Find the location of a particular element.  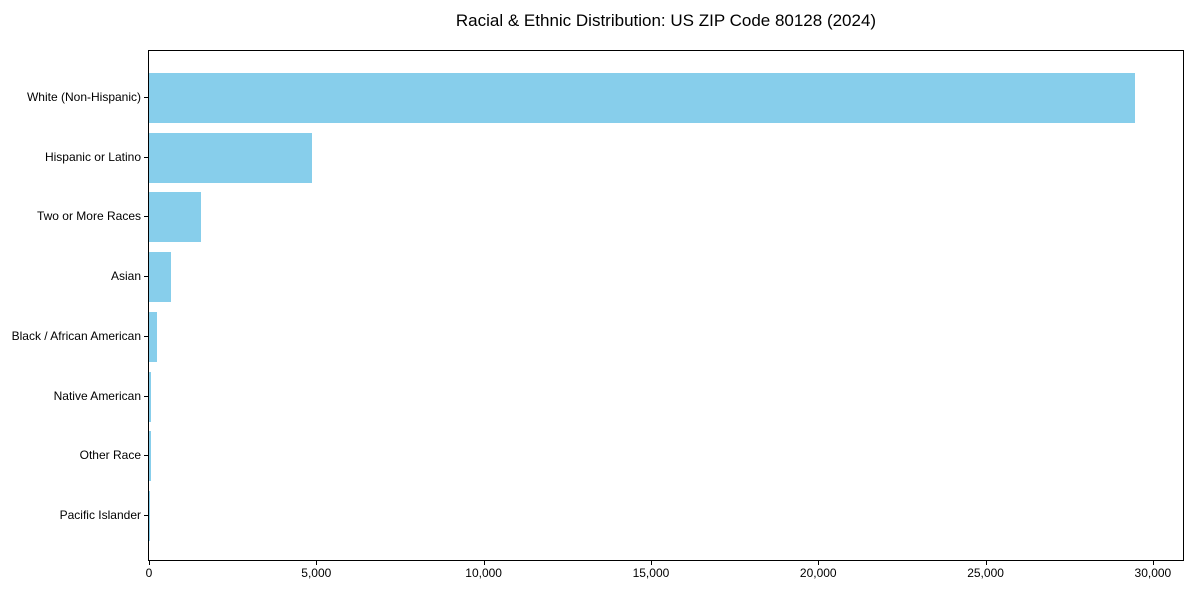

y-tick-label-native-american: Native American is located at coordinates (97, 395).